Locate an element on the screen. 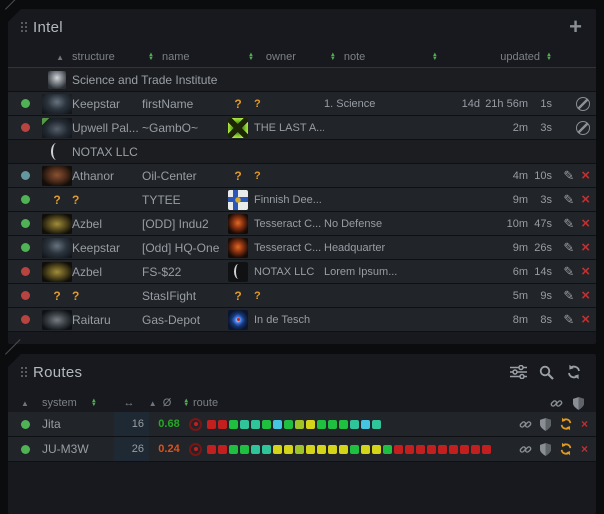 Image resolution: width=604 pixels, height=514 pixels. column-header-system: system ▲ ▼ is located at coordinates (69, 403).